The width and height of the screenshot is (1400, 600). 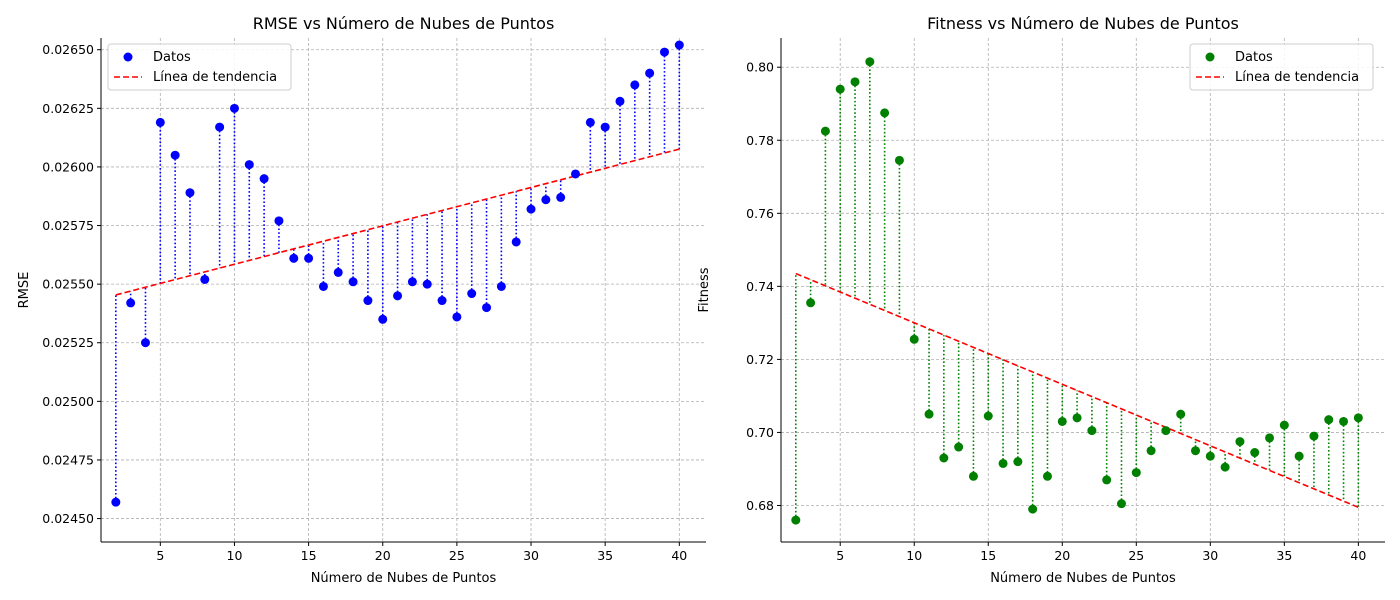 I want to click on legend: Datos Línea de tendencia, so click(x=199, y=67).